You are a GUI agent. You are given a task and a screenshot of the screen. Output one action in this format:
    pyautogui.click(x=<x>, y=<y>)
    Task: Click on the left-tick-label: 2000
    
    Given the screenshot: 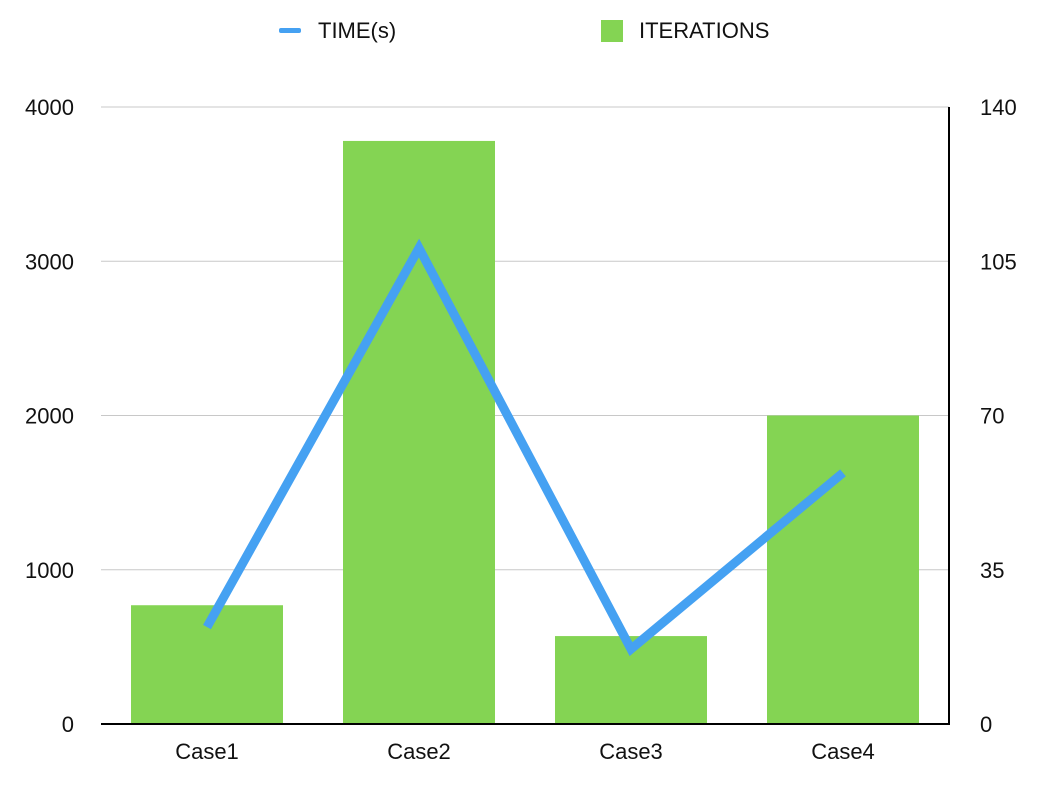 What is the action you would take?
    pyautogui.click(x=49, y=416)
    